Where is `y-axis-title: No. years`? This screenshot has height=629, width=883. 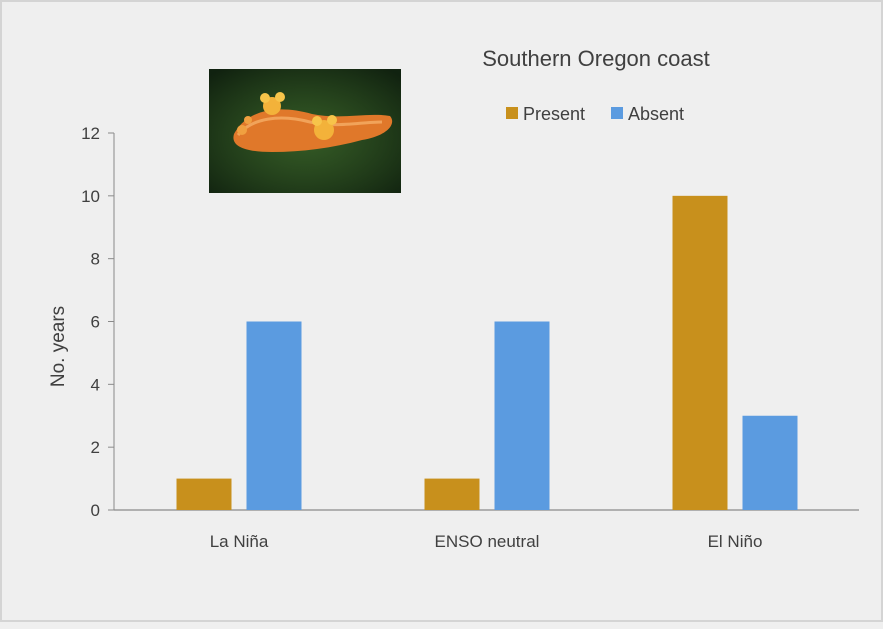 y-axis-title: No. years is located at coordinates (58, 346).